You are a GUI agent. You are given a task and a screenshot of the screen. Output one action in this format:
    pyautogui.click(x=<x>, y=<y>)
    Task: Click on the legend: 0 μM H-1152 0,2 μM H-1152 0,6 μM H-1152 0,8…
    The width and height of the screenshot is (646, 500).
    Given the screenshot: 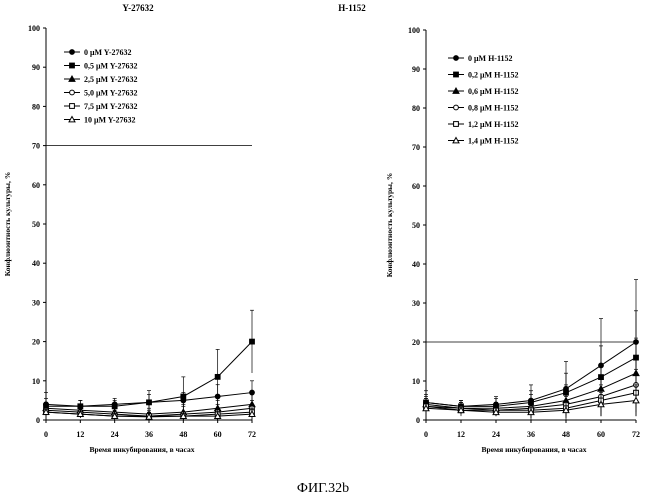 What is the action you would take?
    pyautogui.click(x=483, y=100)
    